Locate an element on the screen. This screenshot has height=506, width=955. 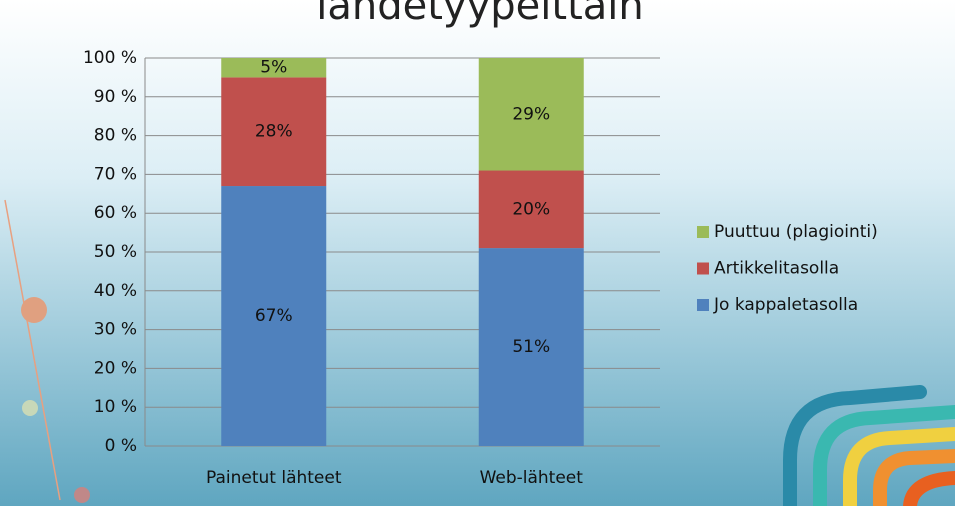
data-label: 5% is located at coordinates (273, 68).